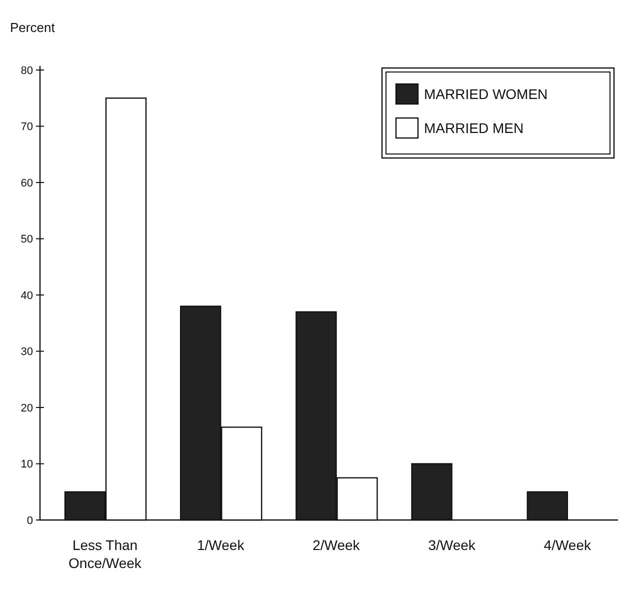 Image resolution: width=626 pixels, height=592 pixels. What do you see at coordinates (26, 240) in the screenshot?
I see `y-tick-label: 50` at bounding box center [26, 240].